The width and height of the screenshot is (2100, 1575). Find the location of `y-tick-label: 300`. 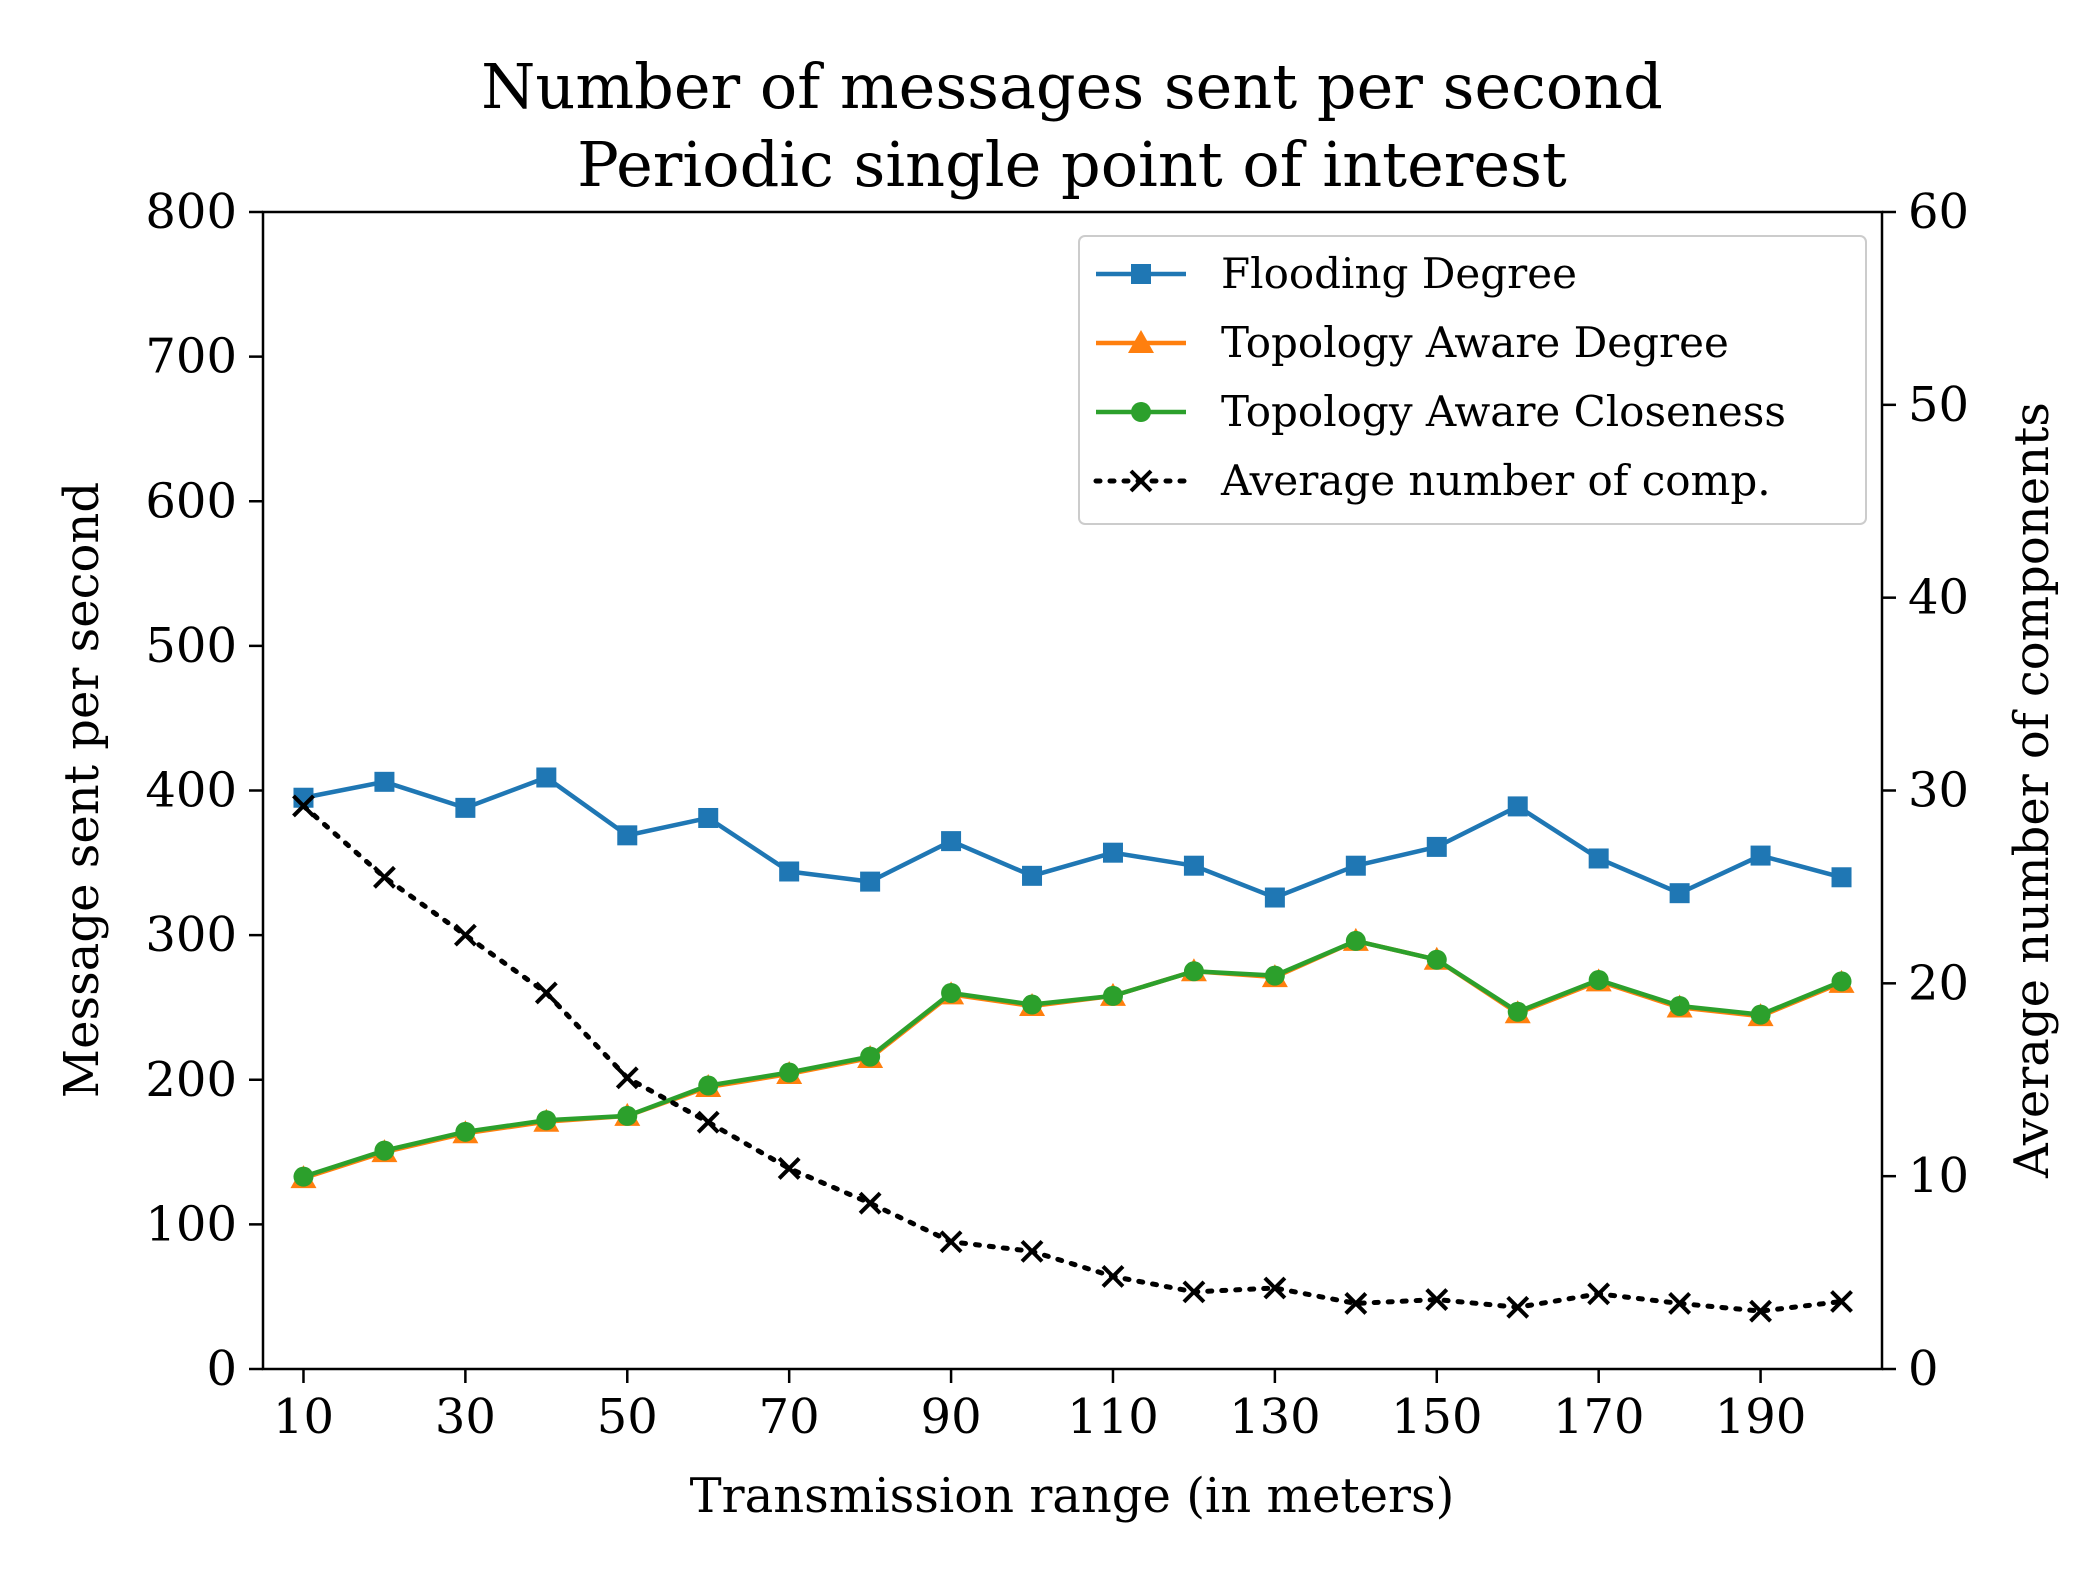

y-tick-label: 300 is located at coordinates (191, 935).